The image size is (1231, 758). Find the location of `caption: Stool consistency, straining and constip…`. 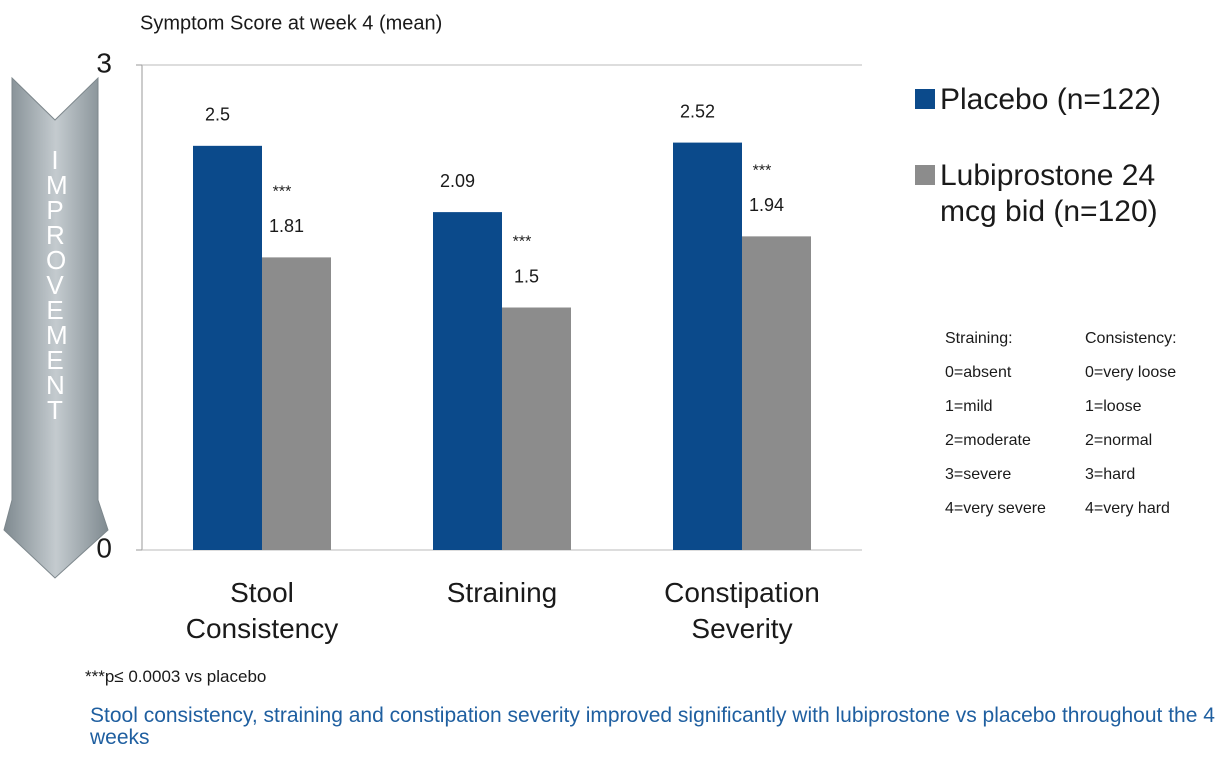

caption: Stool consistency, straining and constip… is located at coordinates (652, 726).